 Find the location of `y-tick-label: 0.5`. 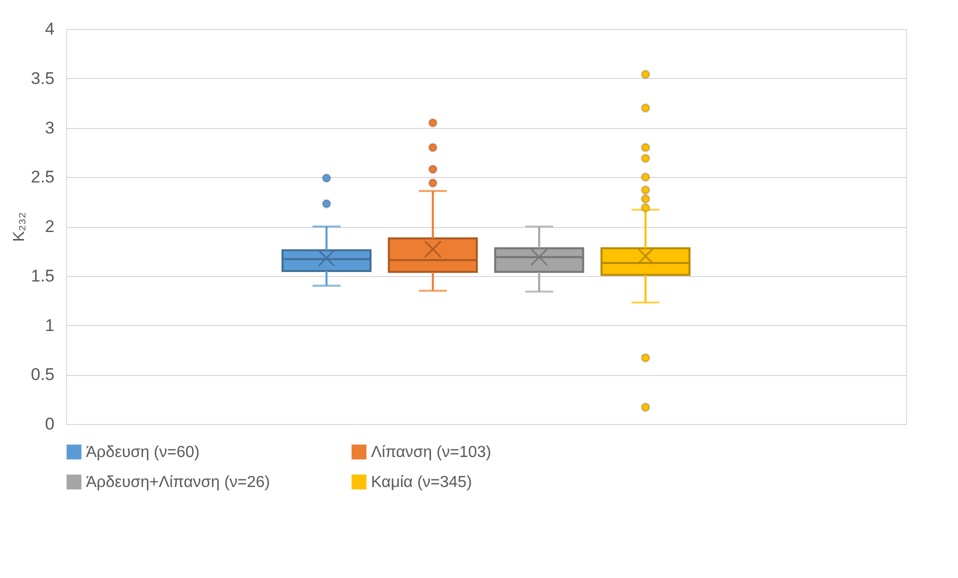

y-tick-label: 0.5 is located at coordinates (42, 374).